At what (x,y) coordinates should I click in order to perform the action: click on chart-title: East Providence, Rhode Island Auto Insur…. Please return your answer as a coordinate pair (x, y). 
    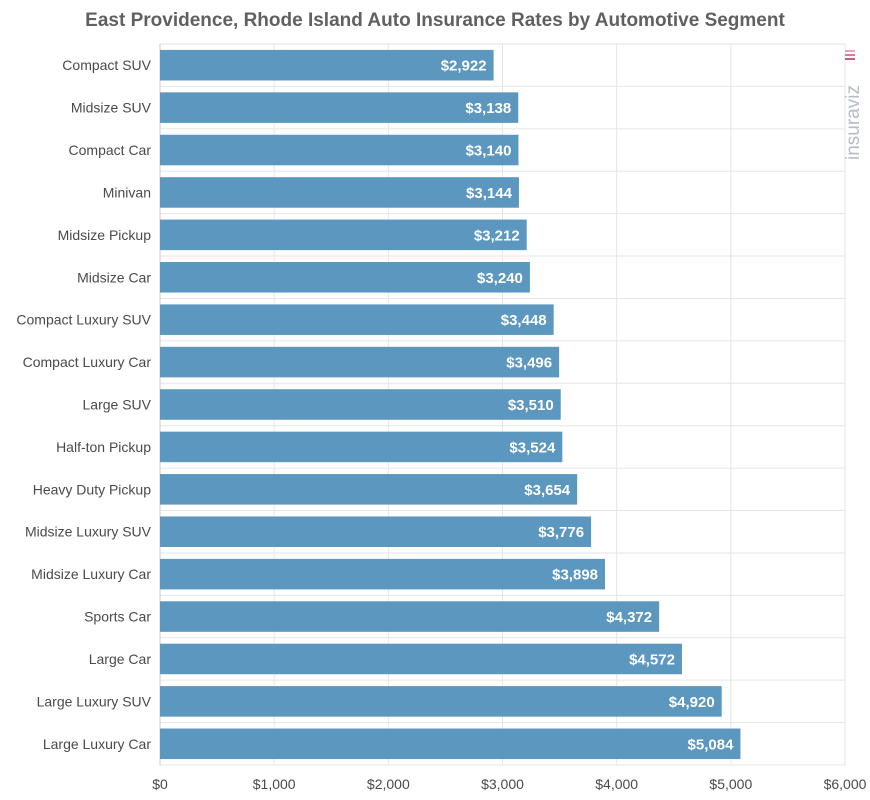
    Looking at the image, I should click on (435, 20).